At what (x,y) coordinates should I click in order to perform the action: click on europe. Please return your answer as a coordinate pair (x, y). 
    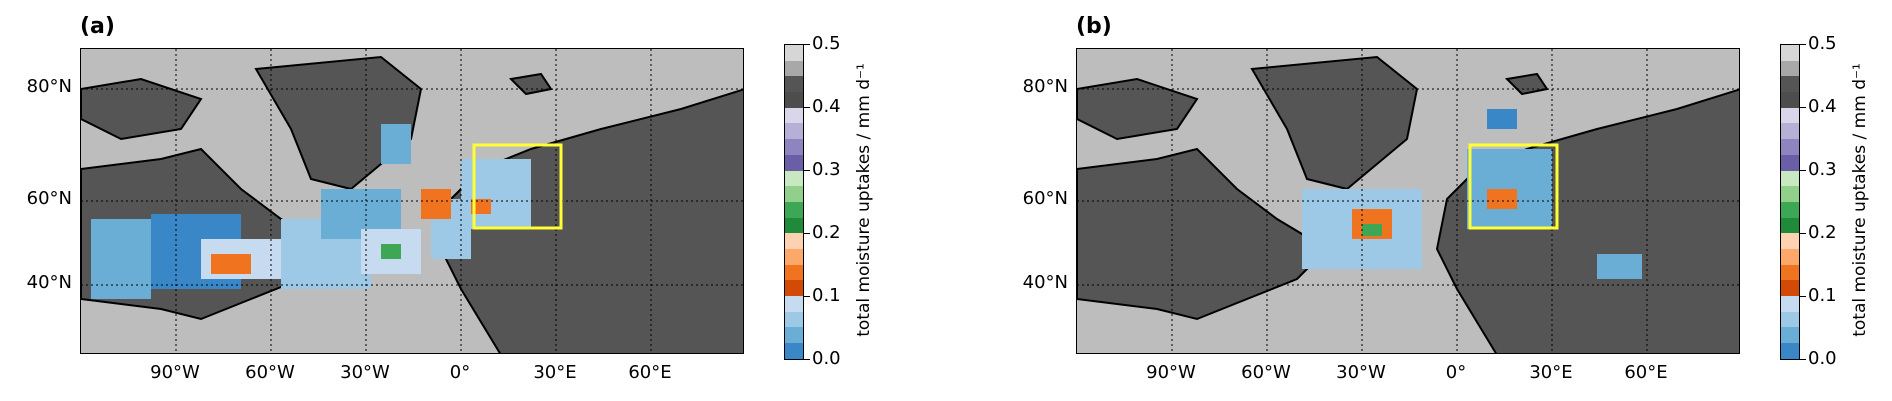
    Looking at the image, I should click on (591, 220).